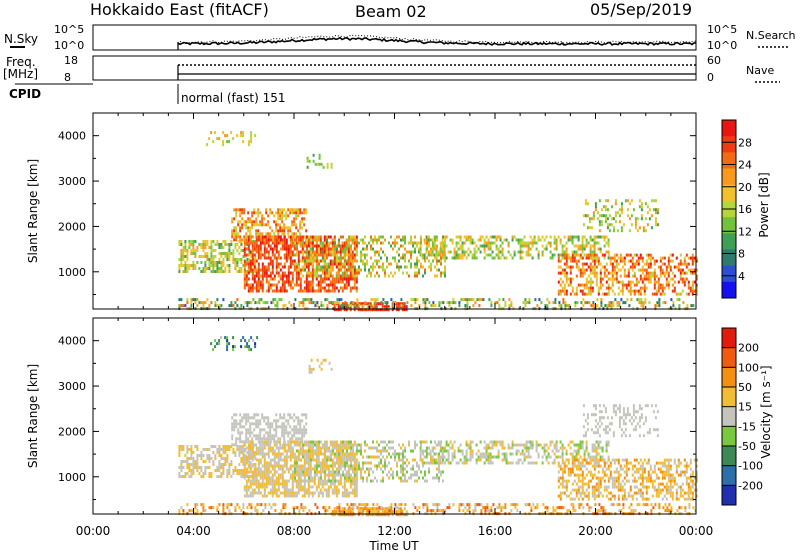 The image size is (800, 554). What do you see at coordinates (741, 254) in the screenshot?
I see `colorbar-tick-label: 8` at bounding box center [741, 254].